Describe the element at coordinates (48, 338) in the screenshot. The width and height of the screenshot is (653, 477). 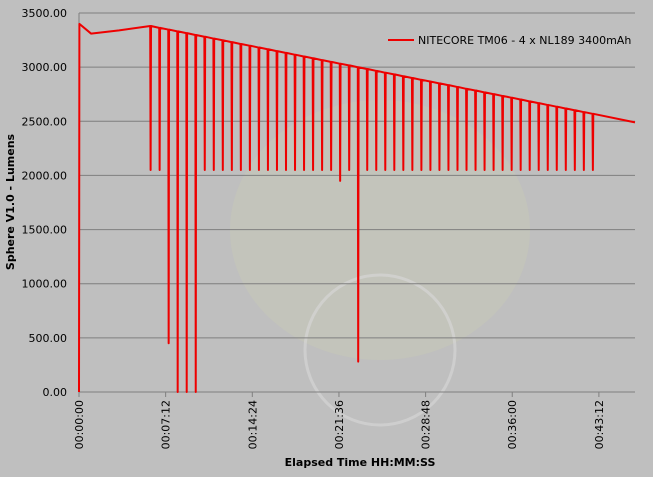
I see `y-tick-label: 500.00` at that location.